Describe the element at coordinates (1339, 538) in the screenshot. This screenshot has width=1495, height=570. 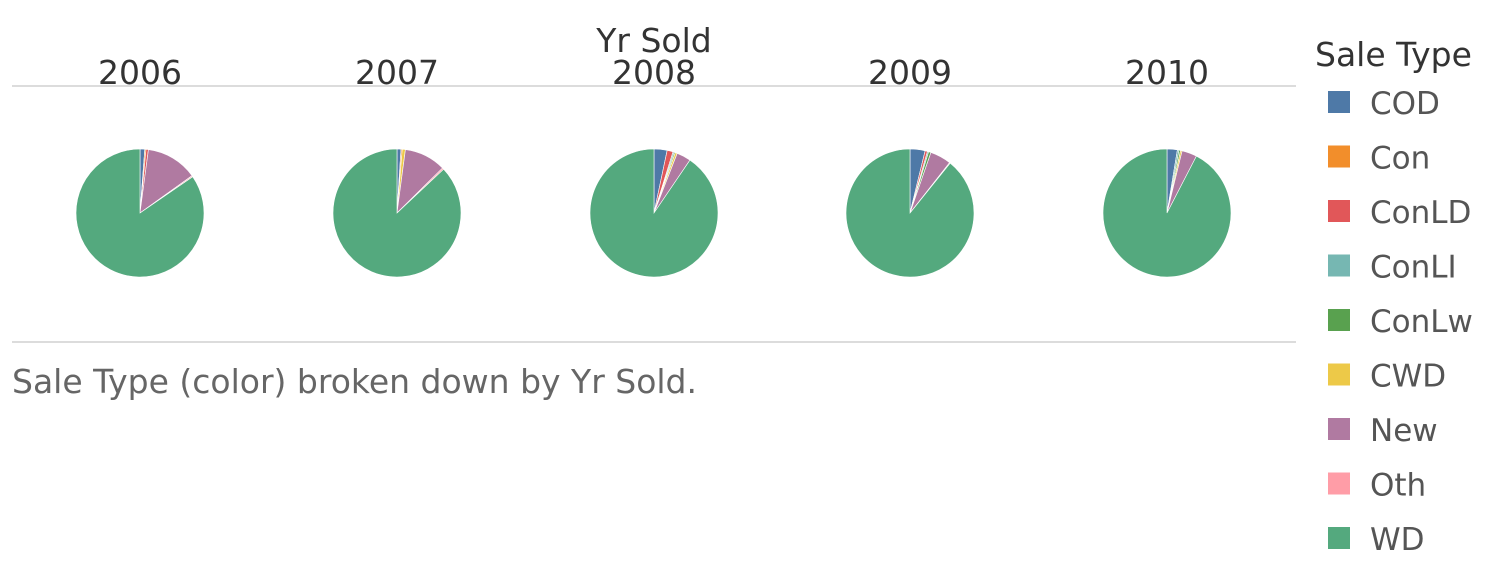
I see `legend-swatch-wd` at that location.